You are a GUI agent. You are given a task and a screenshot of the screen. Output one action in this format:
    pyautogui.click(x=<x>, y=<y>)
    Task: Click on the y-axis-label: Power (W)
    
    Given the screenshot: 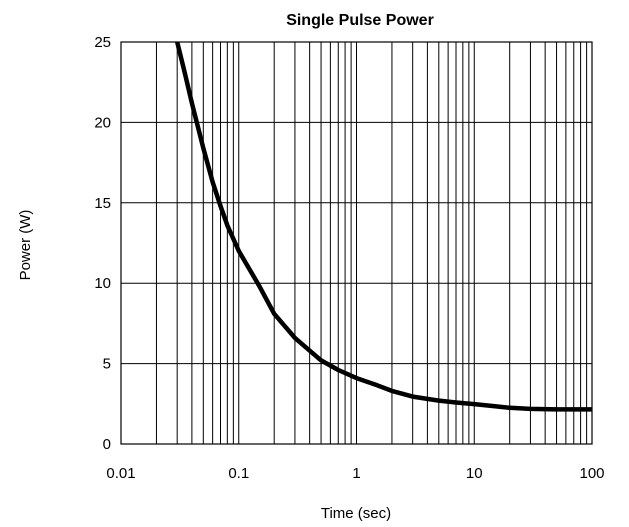 What is the action you would take?
    pyautogui.click(x=25, y=245)
    